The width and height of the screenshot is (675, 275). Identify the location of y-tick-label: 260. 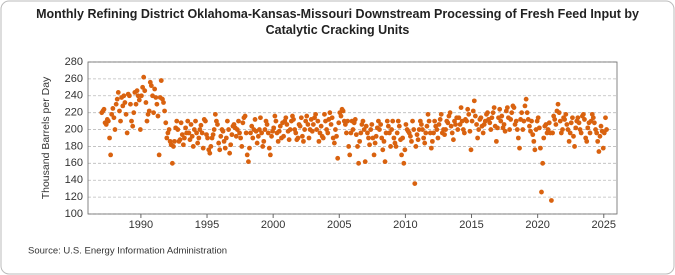
(74, 79).